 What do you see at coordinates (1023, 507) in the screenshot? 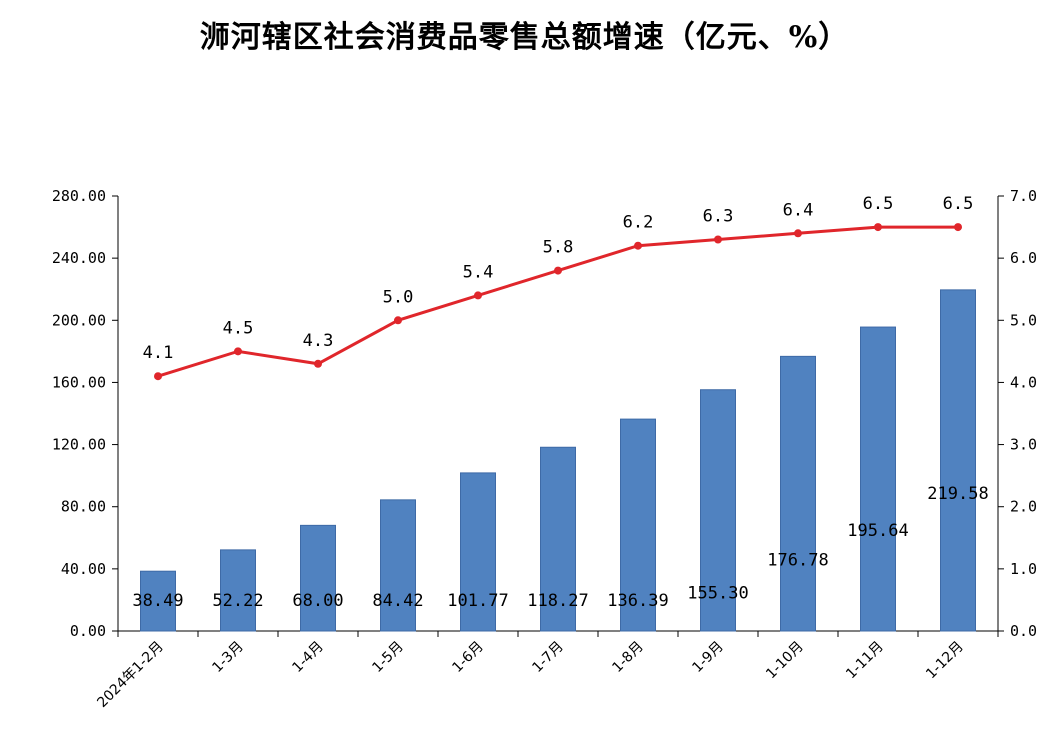
I see `right-tick-label: 2.0` at bounding box center [1023, 507].